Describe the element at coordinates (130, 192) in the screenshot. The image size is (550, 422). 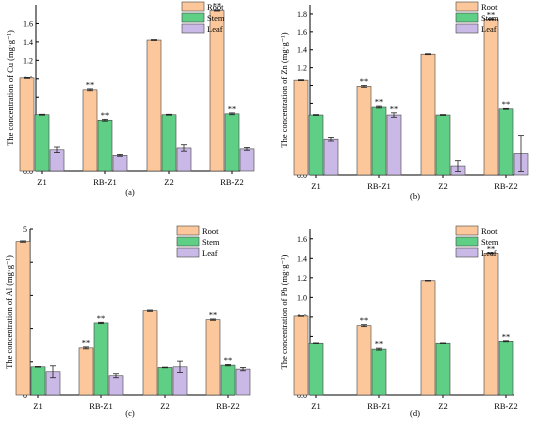
I see `panel-label: (a)` at that location.